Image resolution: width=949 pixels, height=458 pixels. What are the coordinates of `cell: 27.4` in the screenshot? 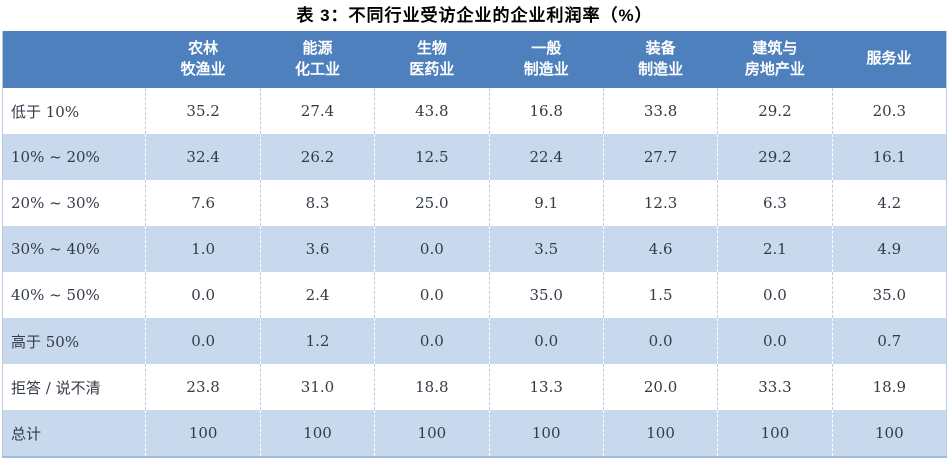 It's located at (318, 111).